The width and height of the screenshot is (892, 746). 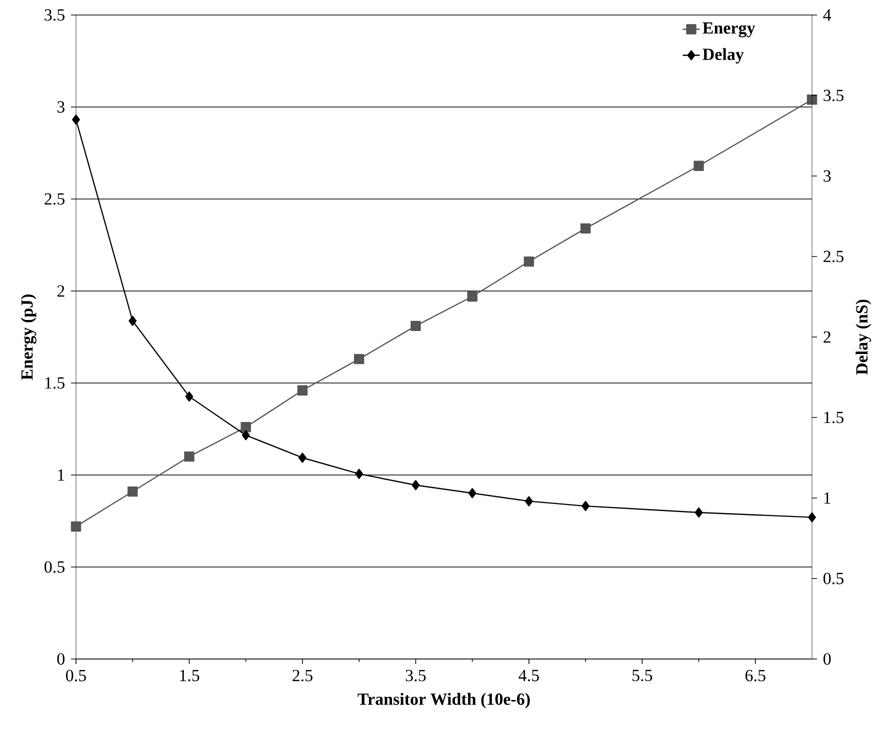 What do you see at coordinates (827, 337) in the screenshot?
I see `y2-tick-label: 2` at bounding box center [827, 337].